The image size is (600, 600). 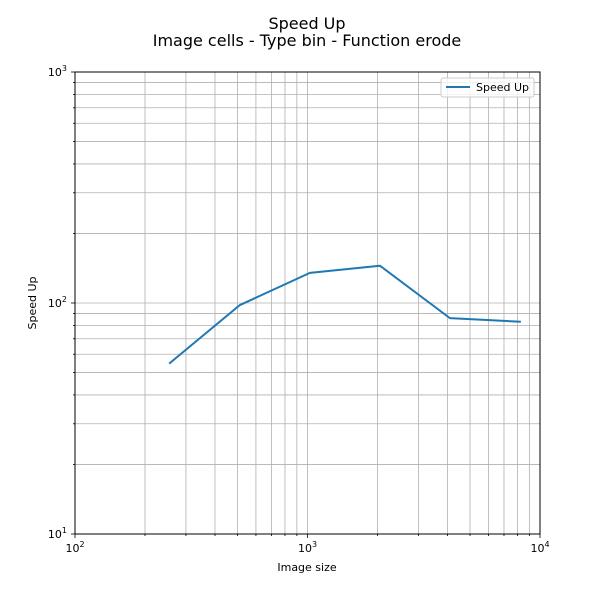 What do you see at coordinates (307, 567) in the screenshot?
I see `x-axis-label: Image size` at bounding box center [307, 567].